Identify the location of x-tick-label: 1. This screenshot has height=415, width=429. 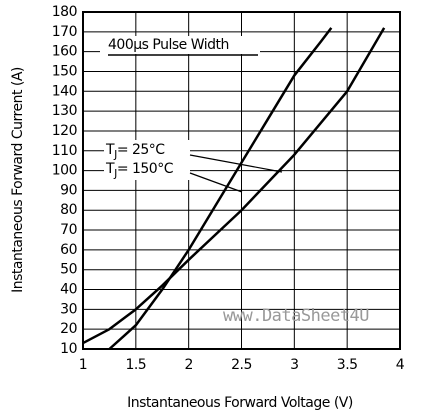
(83, 365).